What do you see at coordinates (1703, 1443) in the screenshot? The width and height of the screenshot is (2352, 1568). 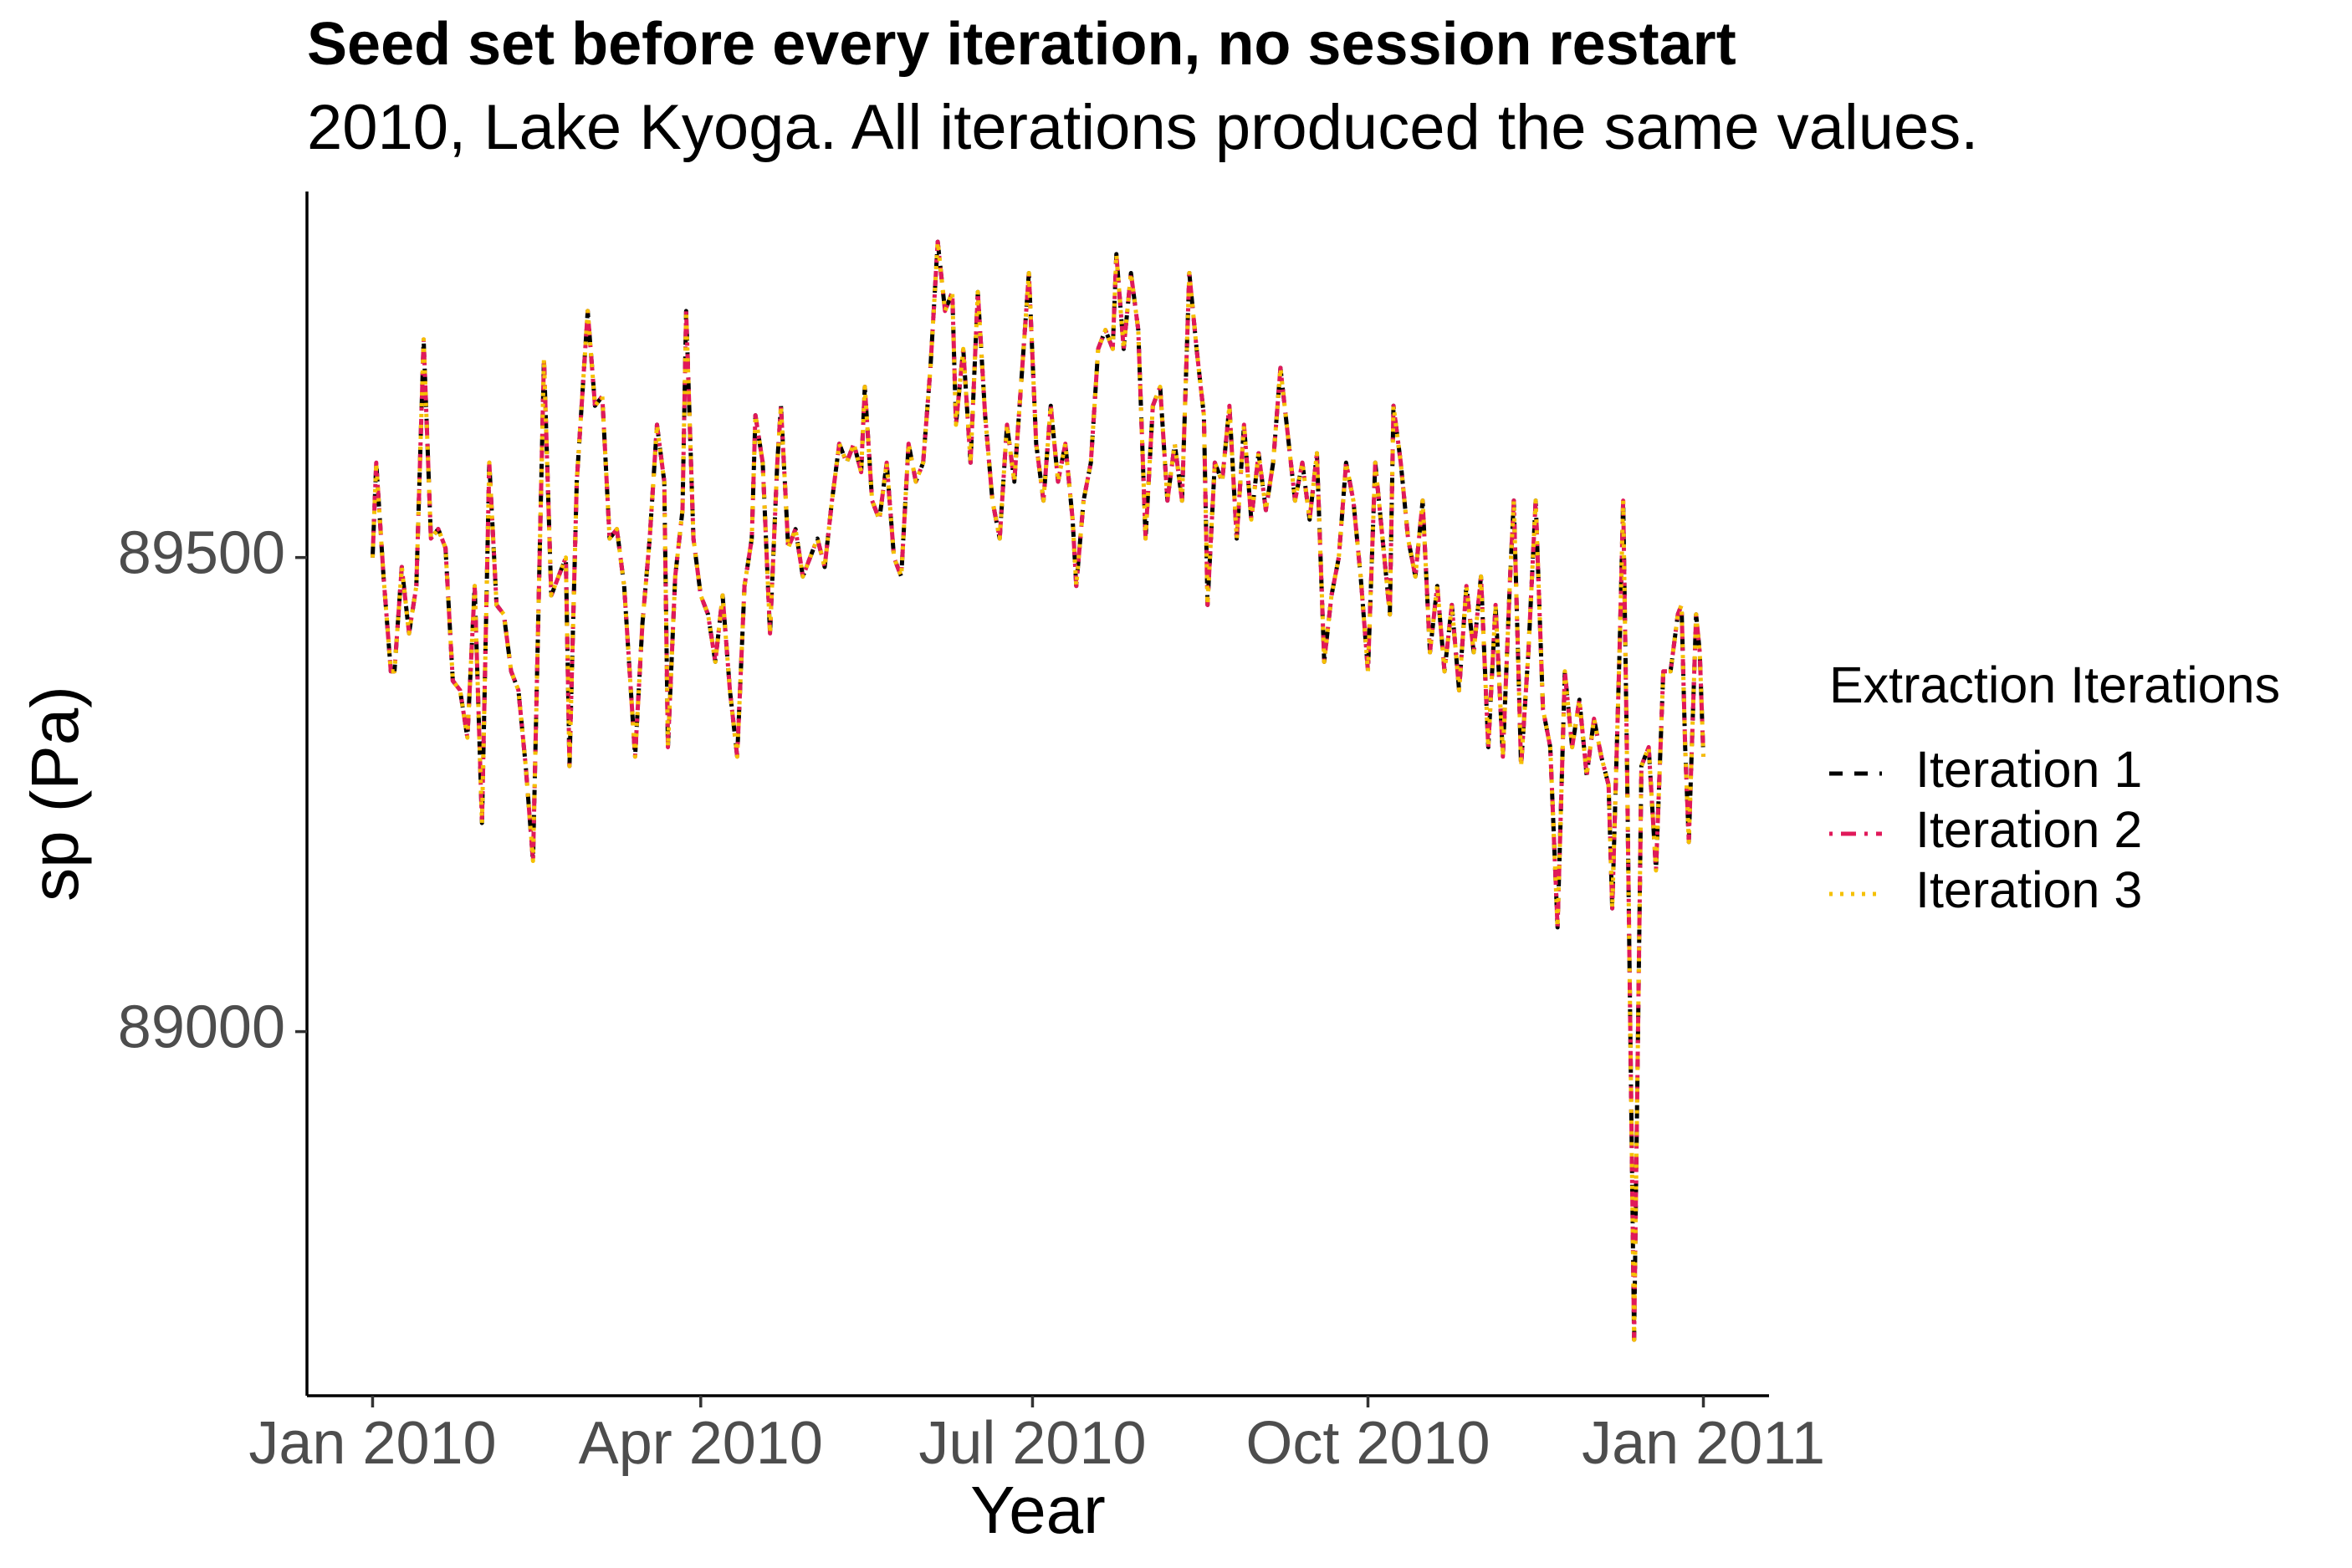 I see `x-tick-label: Jan 2011` at bounding box center [1703, 1443].